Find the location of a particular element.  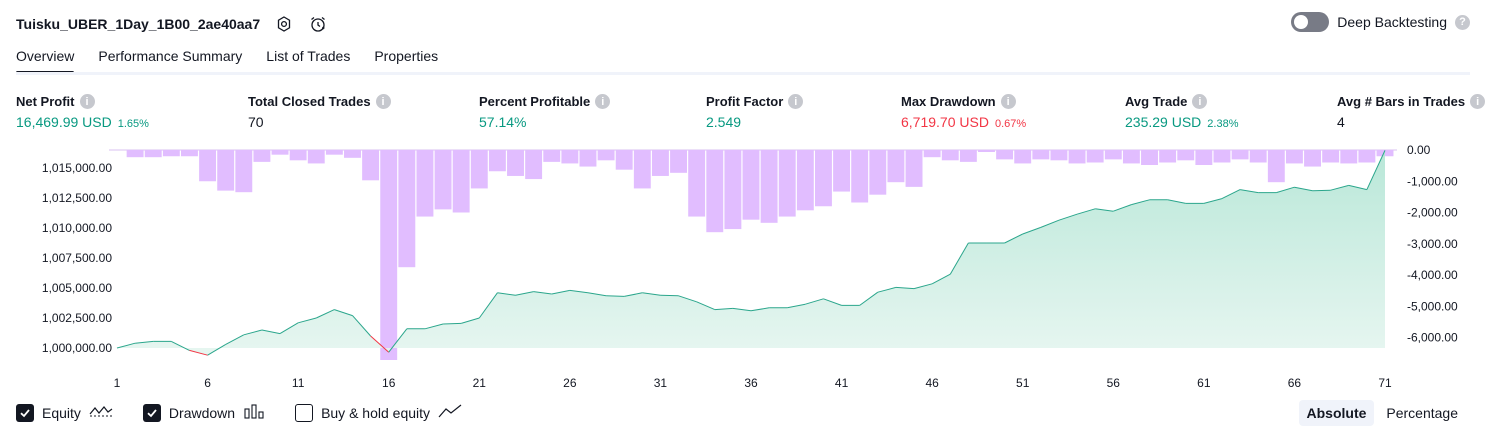

right-axis-tick: -3,000.00 is located at coordinates (1432, 244).